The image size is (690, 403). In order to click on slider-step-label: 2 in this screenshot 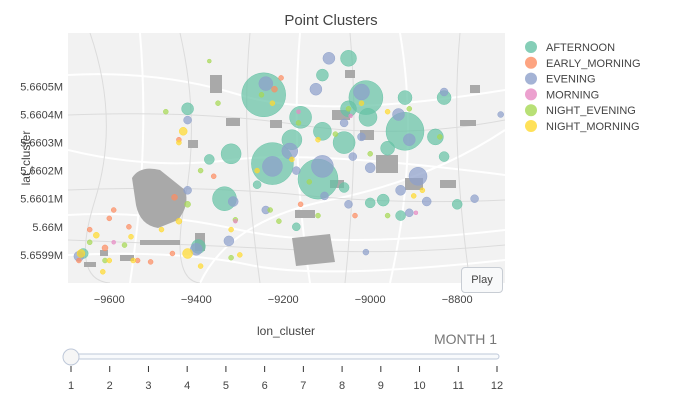, I will do `click(110, 386)`.